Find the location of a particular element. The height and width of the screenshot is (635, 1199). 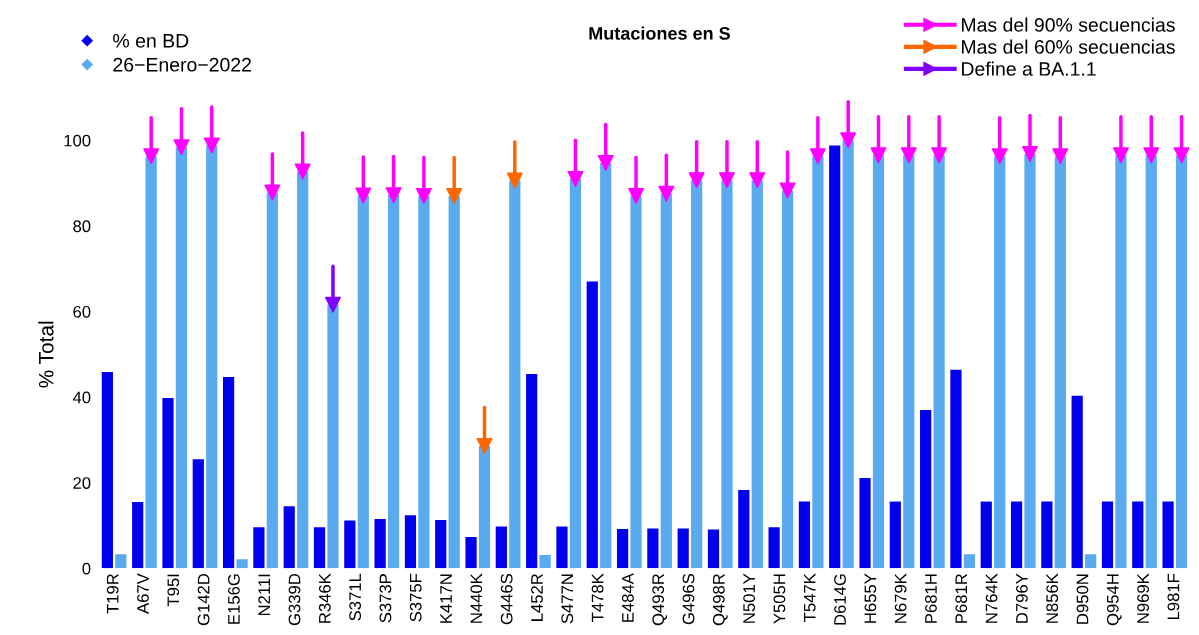

x-tick-label: G339D is located at coordinates (294, 599).